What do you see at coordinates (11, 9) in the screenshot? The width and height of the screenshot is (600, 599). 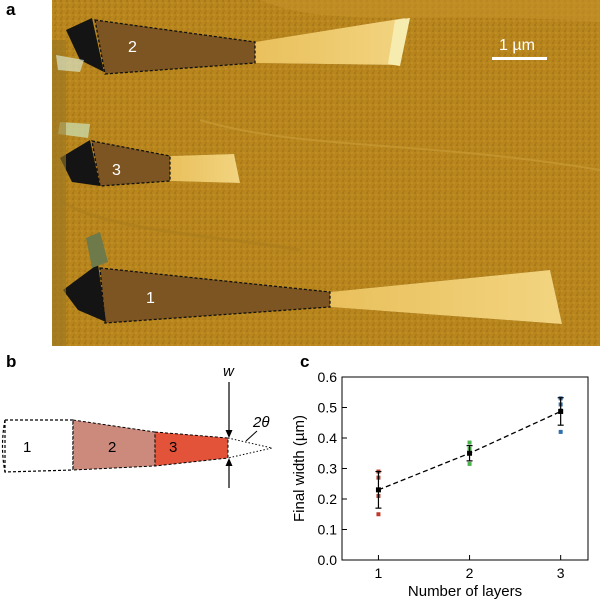 I see `panel-letter-a: a` at bounding box center [11, 9].